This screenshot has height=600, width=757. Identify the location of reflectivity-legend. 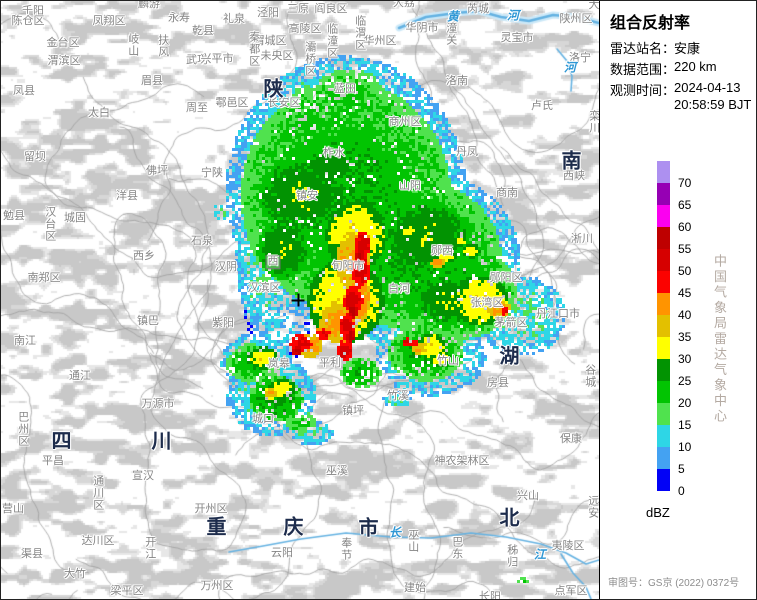
(663, 326).